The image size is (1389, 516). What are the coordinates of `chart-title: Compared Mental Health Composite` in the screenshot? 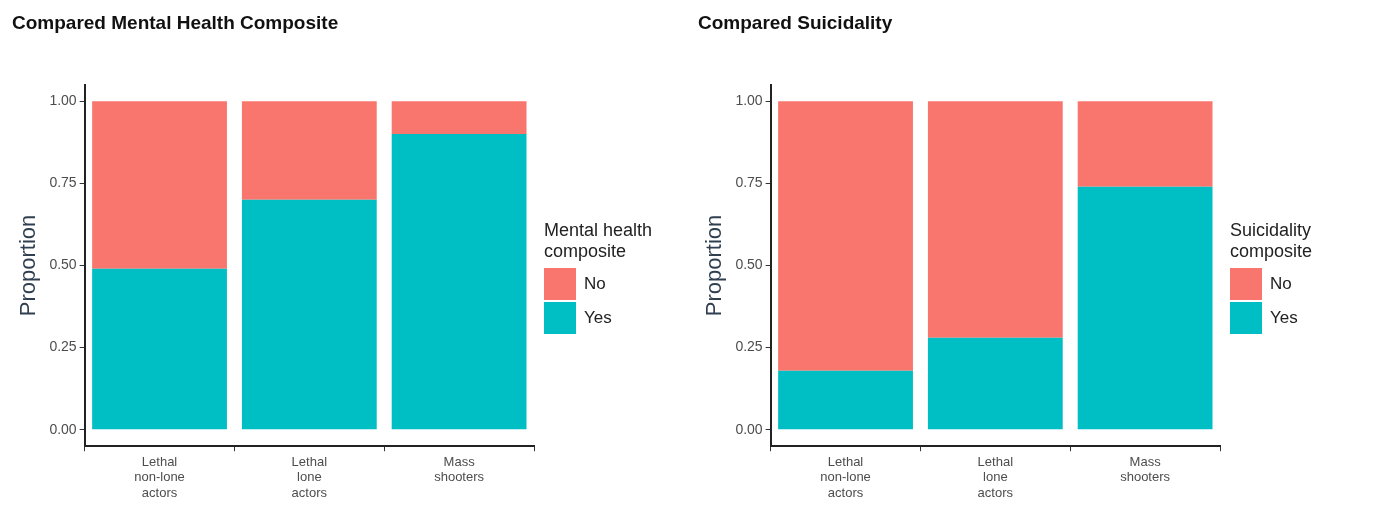 It's located at (175, 22).